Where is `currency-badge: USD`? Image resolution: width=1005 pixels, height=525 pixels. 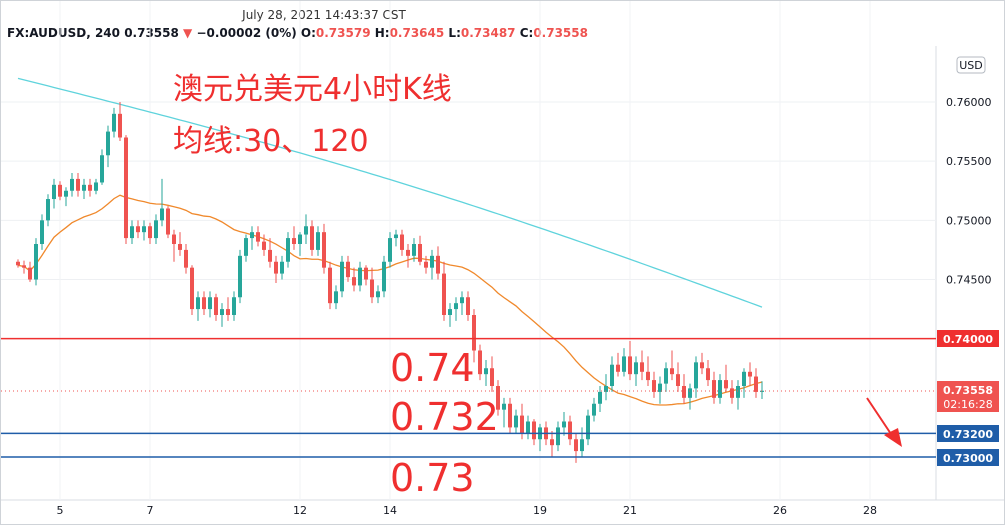 currency-badge: USD is located at coordinates (971, 65).